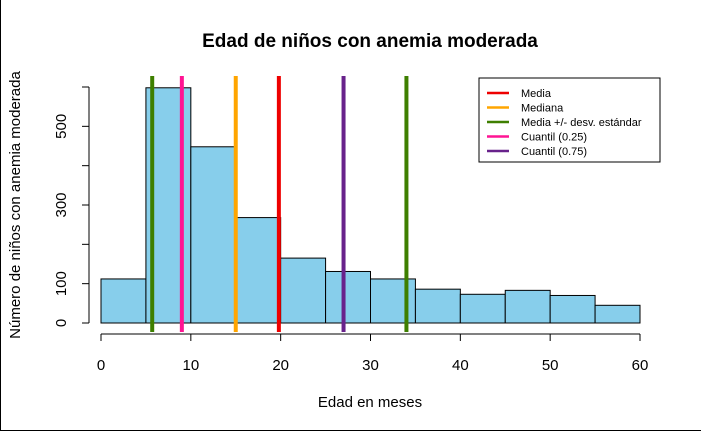 Image resolution: width=701 pixels, height=431 pixels. I want to click on x-tick-label: 0, so click(101, 365).